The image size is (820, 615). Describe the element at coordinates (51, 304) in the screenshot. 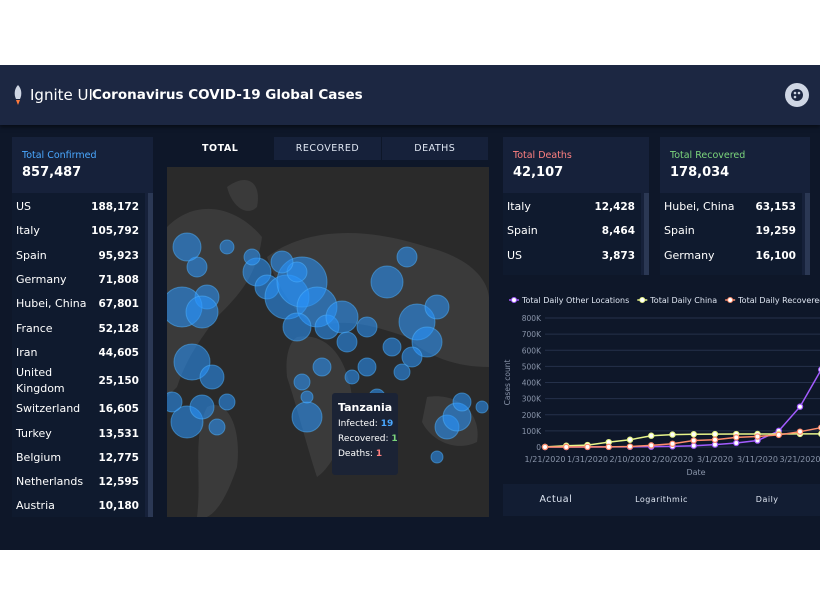

I see `country-name: Hubei, China` at that location.